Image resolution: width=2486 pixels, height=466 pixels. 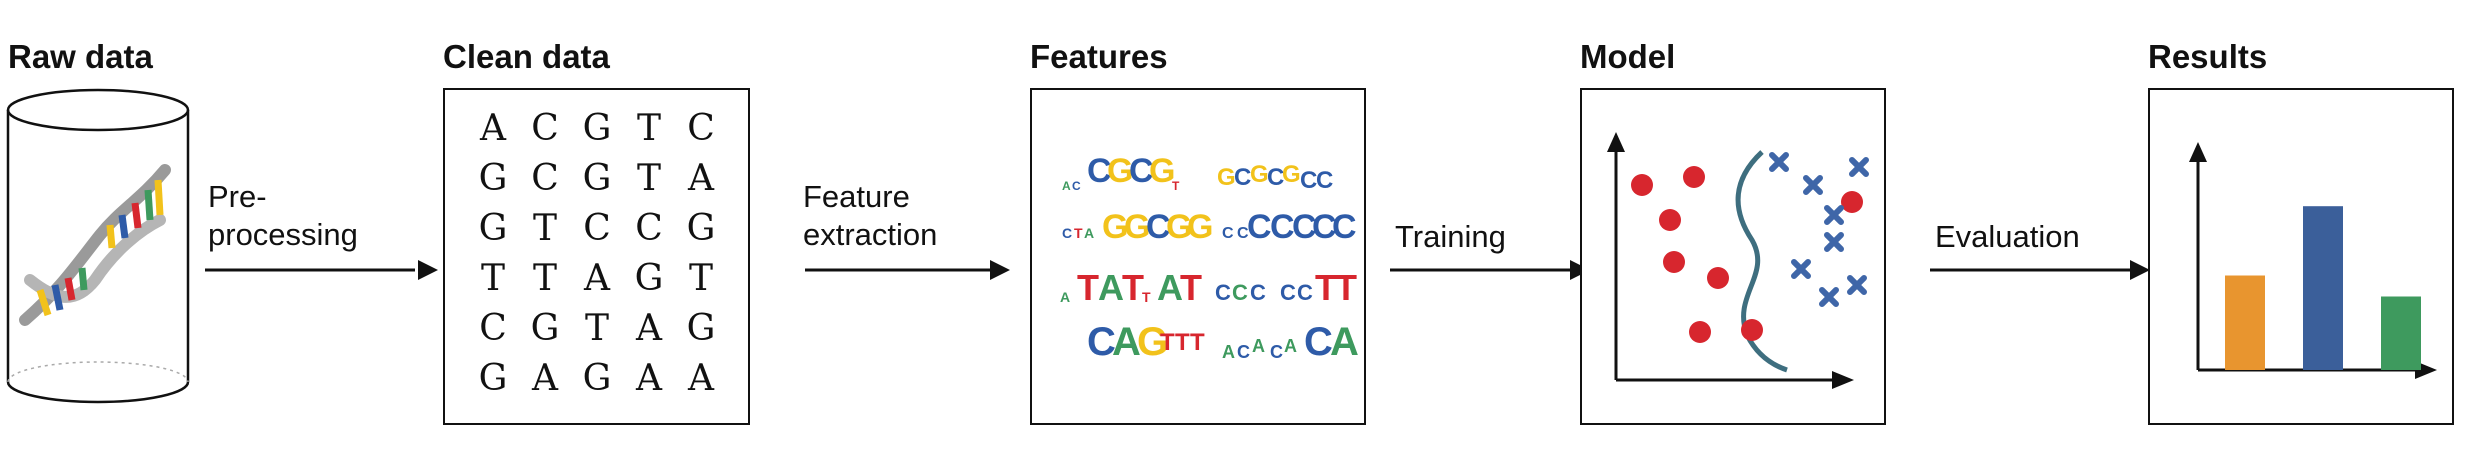 I want to click on stage-title-results: Results, so click(x=2208, y=56).